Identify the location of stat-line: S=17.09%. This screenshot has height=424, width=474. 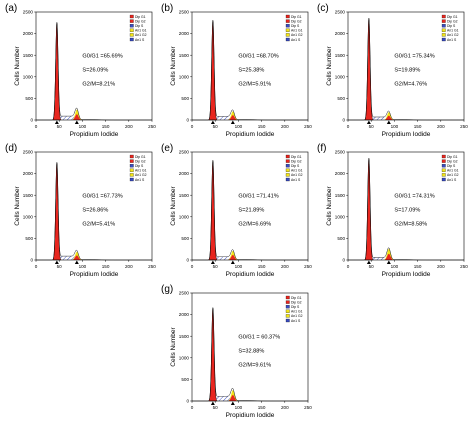
(407, 210).